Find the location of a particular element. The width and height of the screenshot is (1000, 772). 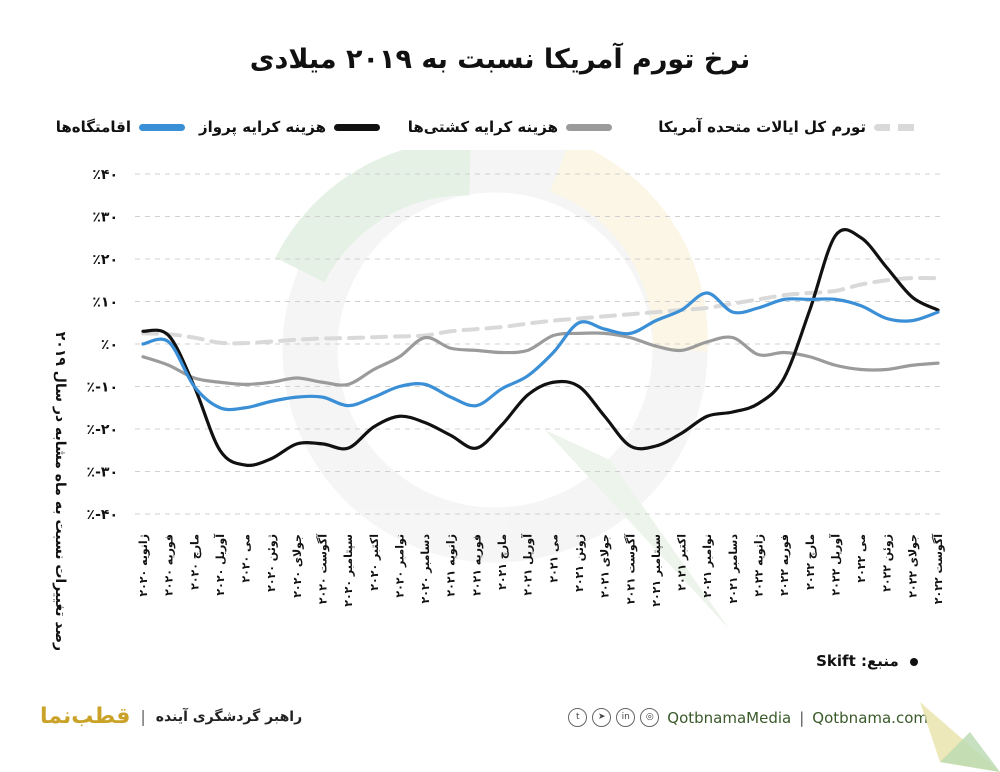

legend-label-cruise: هزینه کرایه کشتی‌ها is located at coordinates (482, 127).